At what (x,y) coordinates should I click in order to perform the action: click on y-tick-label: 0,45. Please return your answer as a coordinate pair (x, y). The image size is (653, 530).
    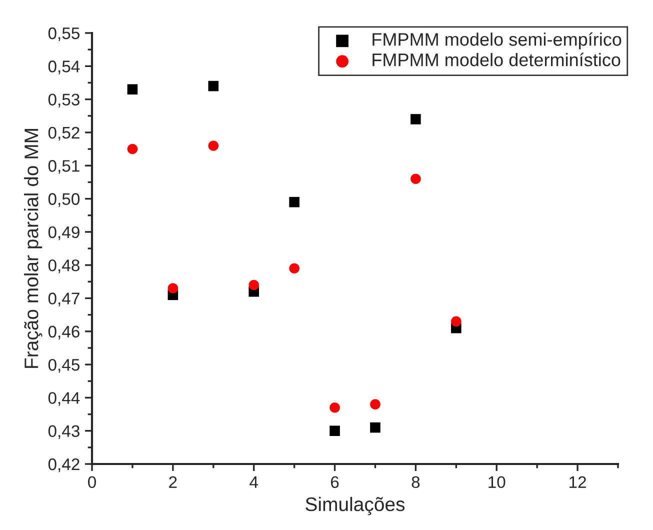
    Looking at the image, I should click on (64, 365).